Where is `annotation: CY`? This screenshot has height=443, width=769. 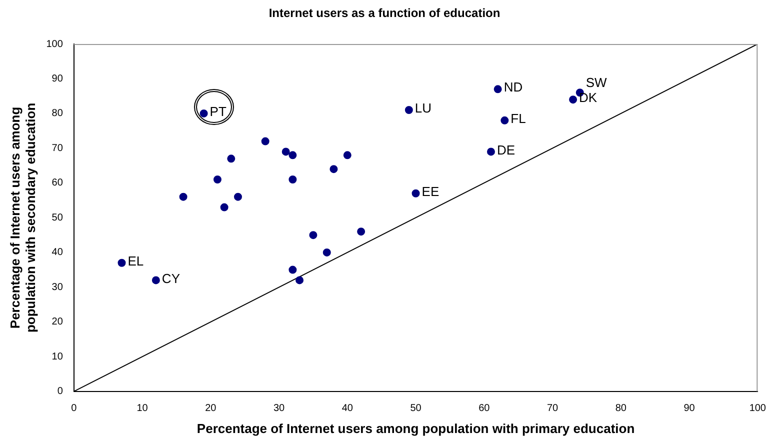
annotation: CY is located at coordinates (171, 278).